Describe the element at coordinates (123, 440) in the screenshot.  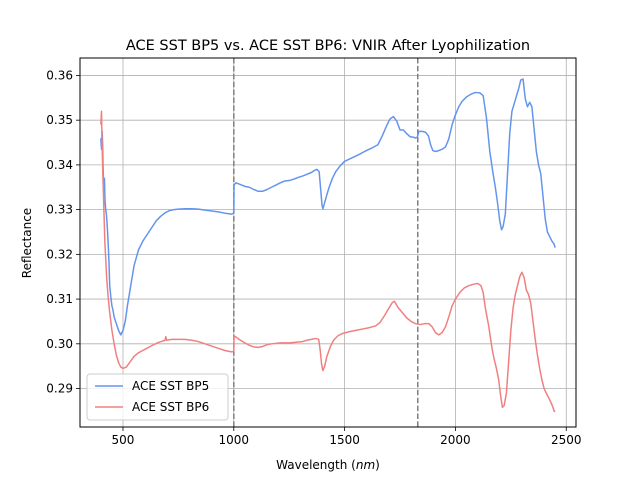
I see `x-tick-label: 500` at that location.